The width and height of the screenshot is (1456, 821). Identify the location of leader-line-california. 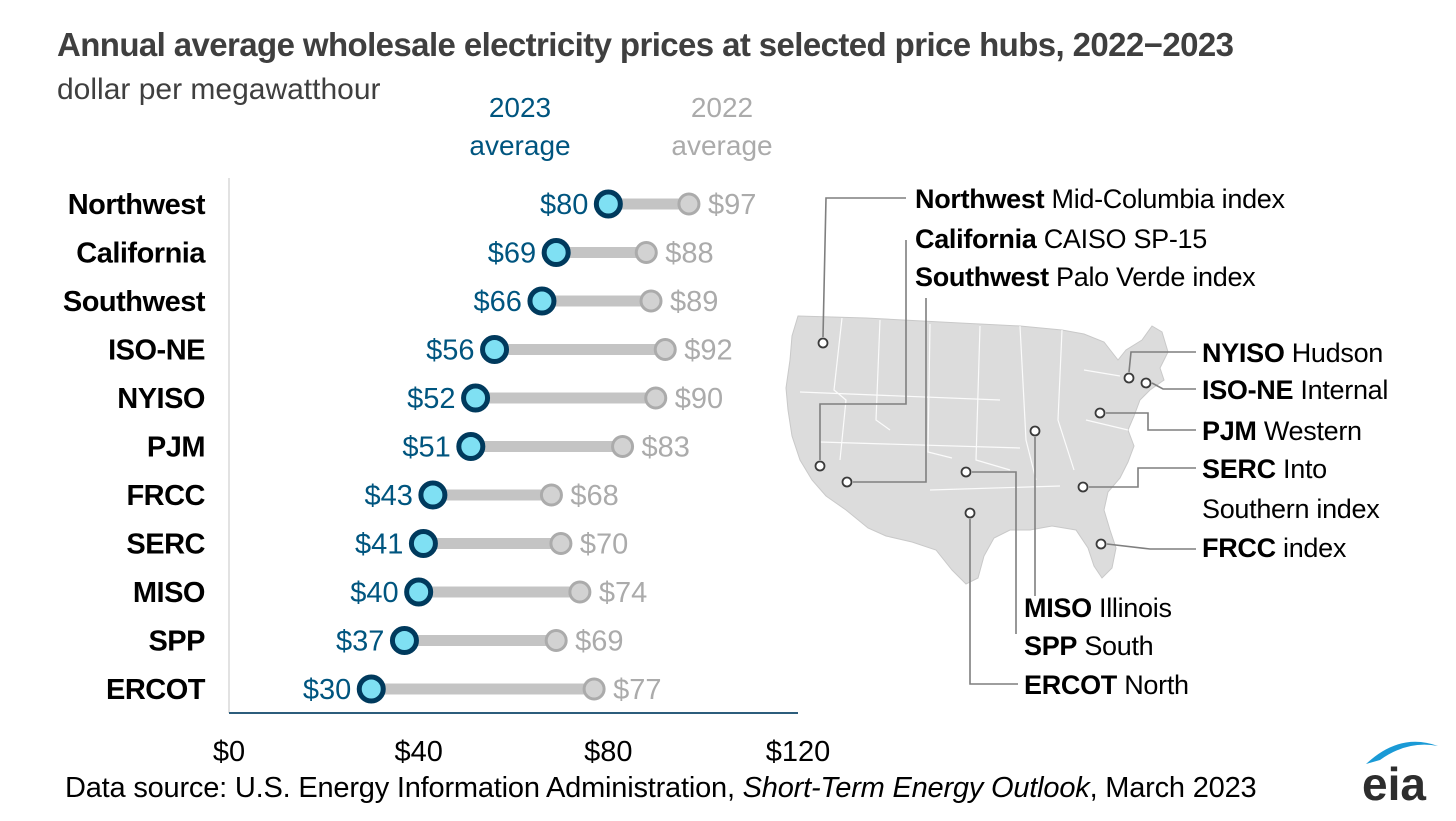
(863, 350).